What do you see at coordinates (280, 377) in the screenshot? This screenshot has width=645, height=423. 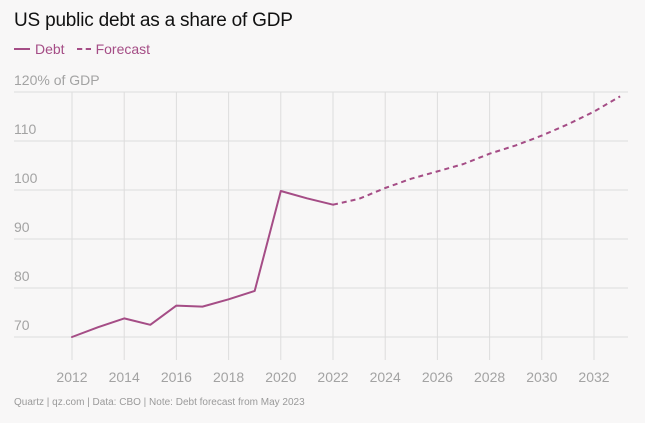 I see `x-tick-label: 2020` at bounding box center [280, 377].